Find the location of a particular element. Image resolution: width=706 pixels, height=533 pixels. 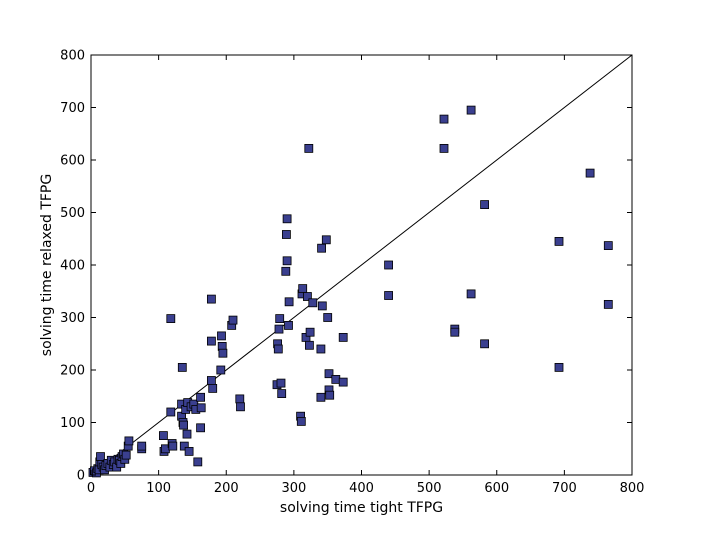

x-tick-label-0: 0 is located at coordinates (91, 488).